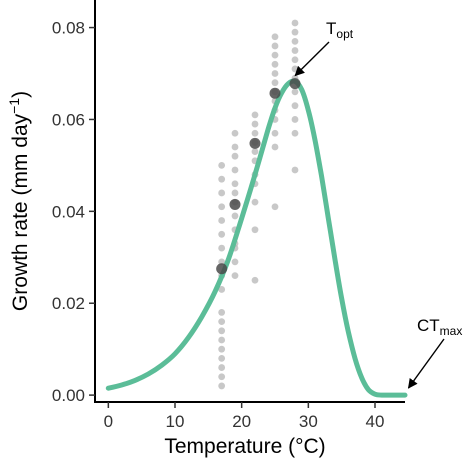 The height and width of the screenshot is (465, 474). I want to click on ctmax-label: CTmax, so click(439, 327).